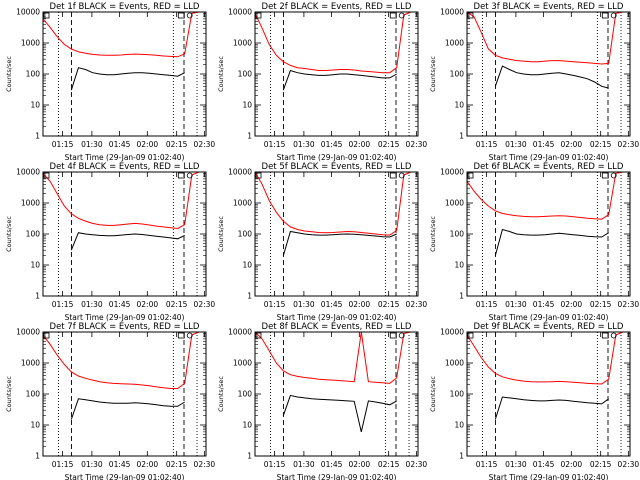 The height and width of the screenshot is (480, 640). I want to click on chart-title: Det 2f BLACK = Events, RED = LLD, so click(337, 7).